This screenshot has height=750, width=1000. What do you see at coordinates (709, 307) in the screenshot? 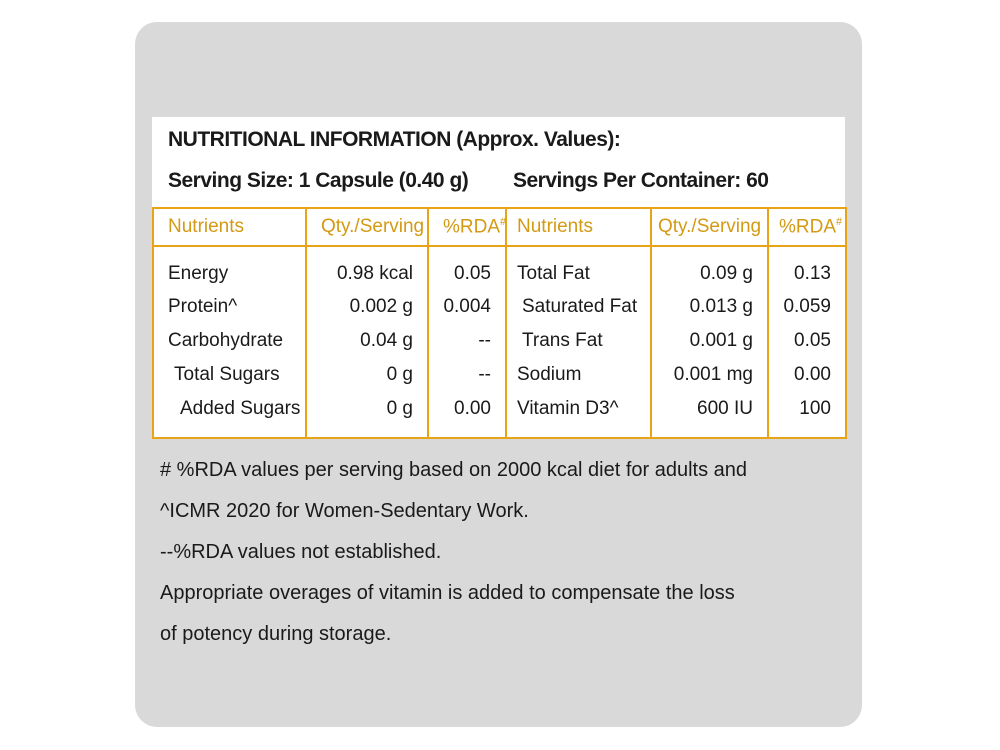
I see `table-cell: 0.013 g` at bounding box center [709, 307].